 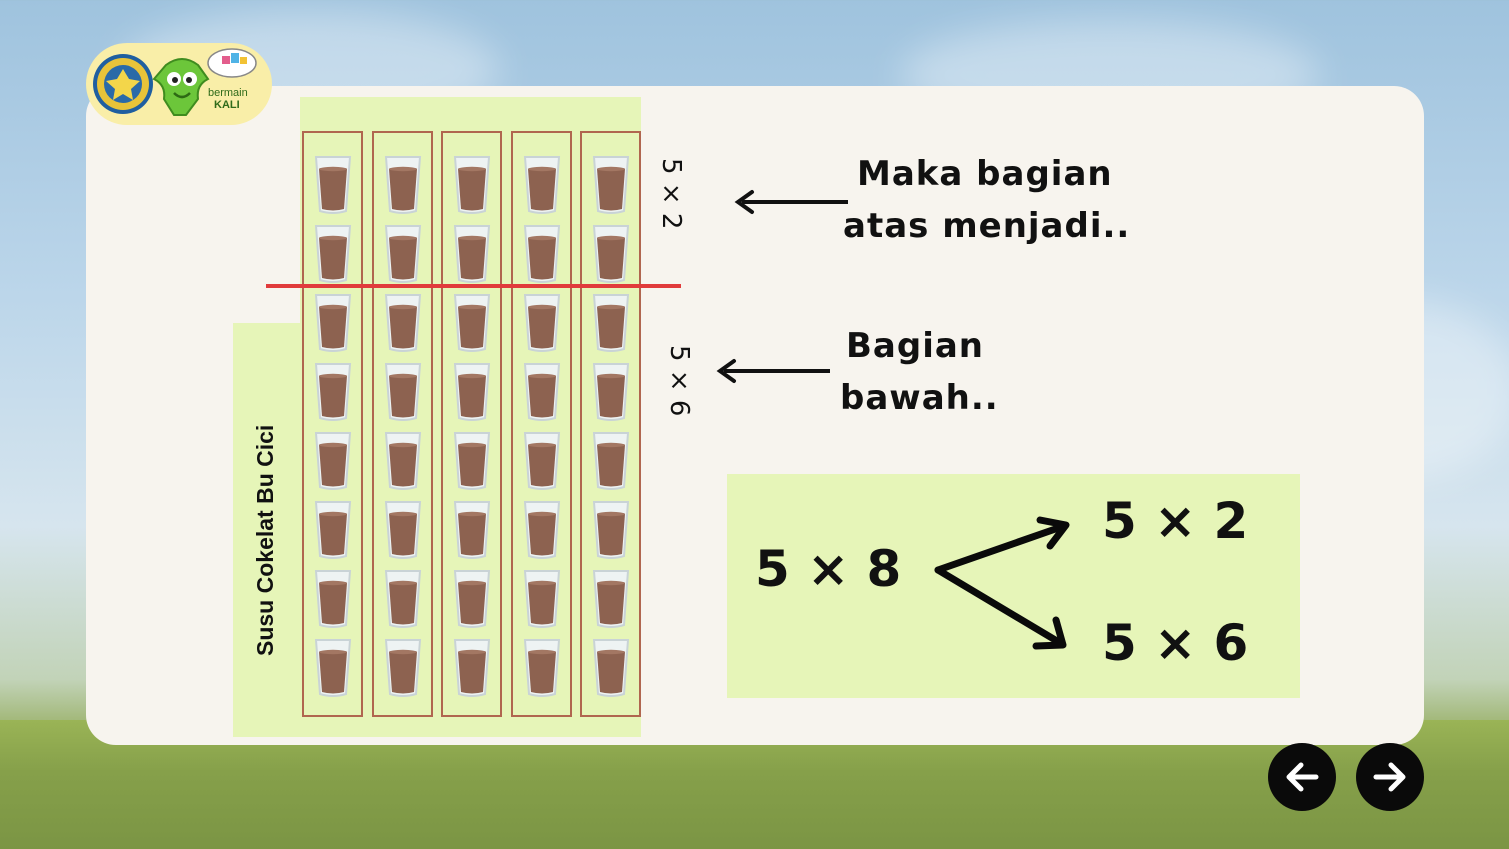 I want to click on bottom-group-label: 5 × 6, so click(x=679, y=381).